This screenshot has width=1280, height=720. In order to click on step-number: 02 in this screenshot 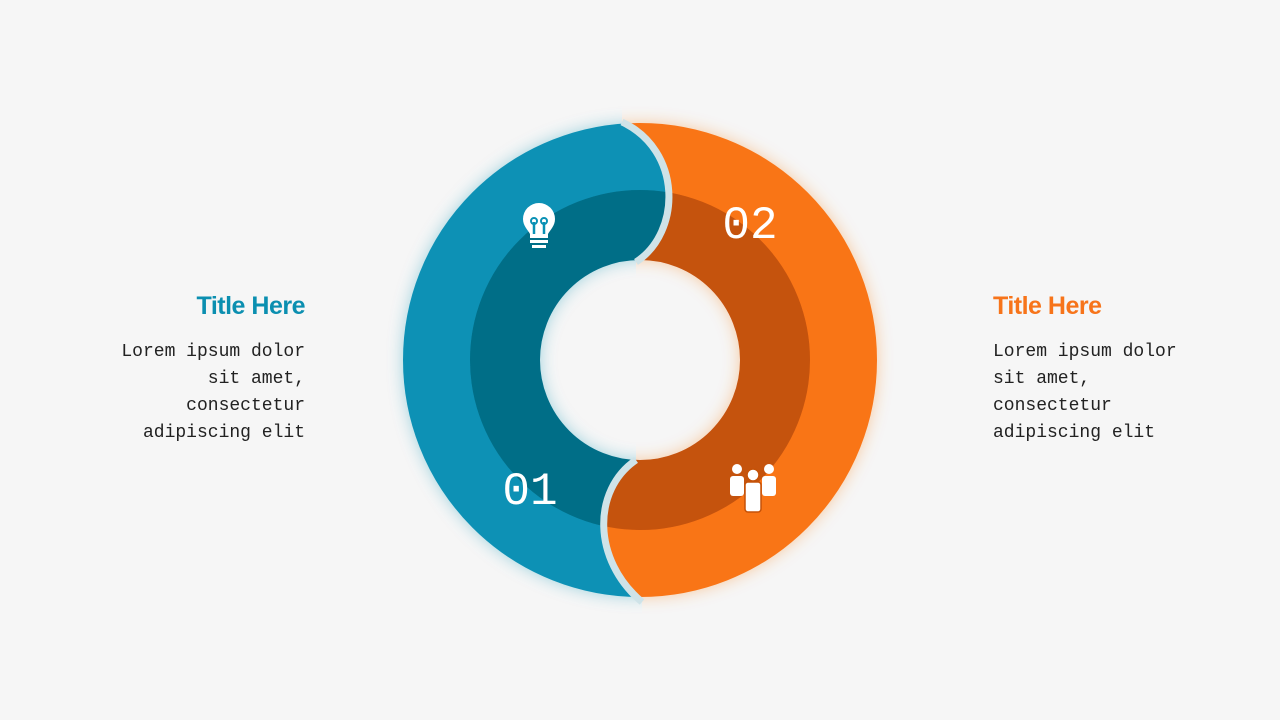, I will do `click(749, 226)`.